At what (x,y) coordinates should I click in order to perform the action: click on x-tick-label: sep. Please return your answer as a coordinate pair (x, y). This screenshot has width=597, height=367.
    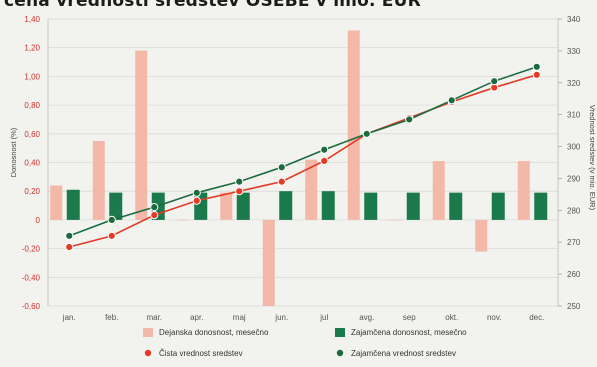
    Looking at the image, I should click on (409, 317).